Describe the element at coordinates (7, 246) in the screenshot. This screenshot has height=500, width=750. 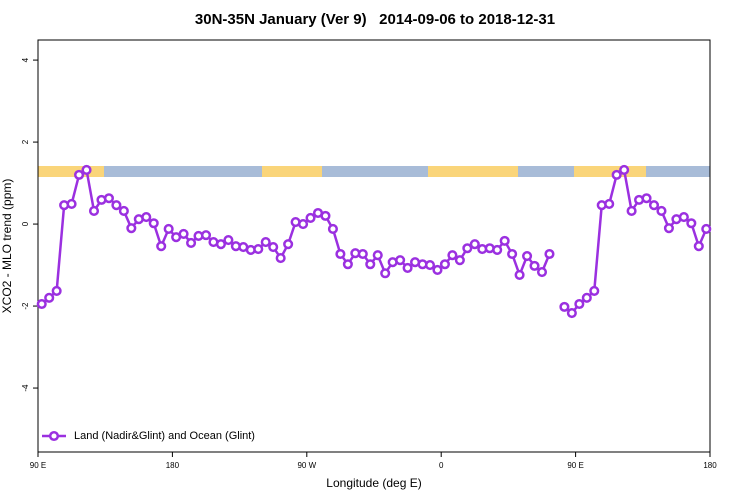
I see `y-axis-label: XCO2 - MLO trend (ppm)` at that location.